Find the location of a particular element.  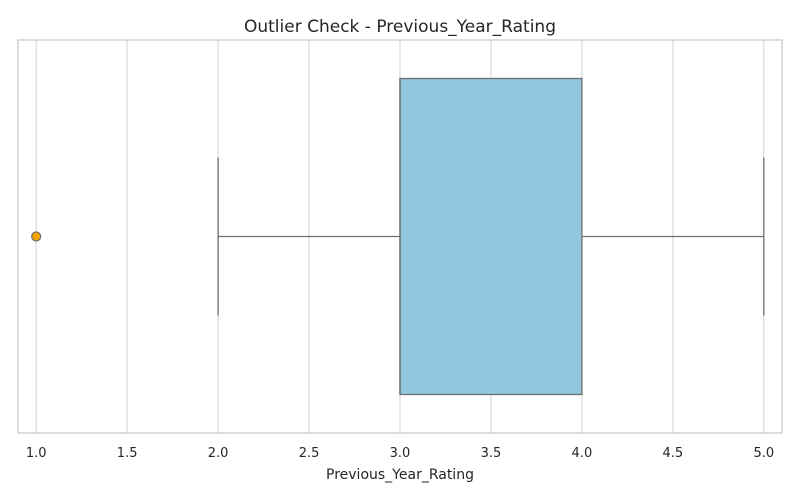

chart-title: Outlier Check - Previous_Year_Rating is located at coordinates (400, 27).